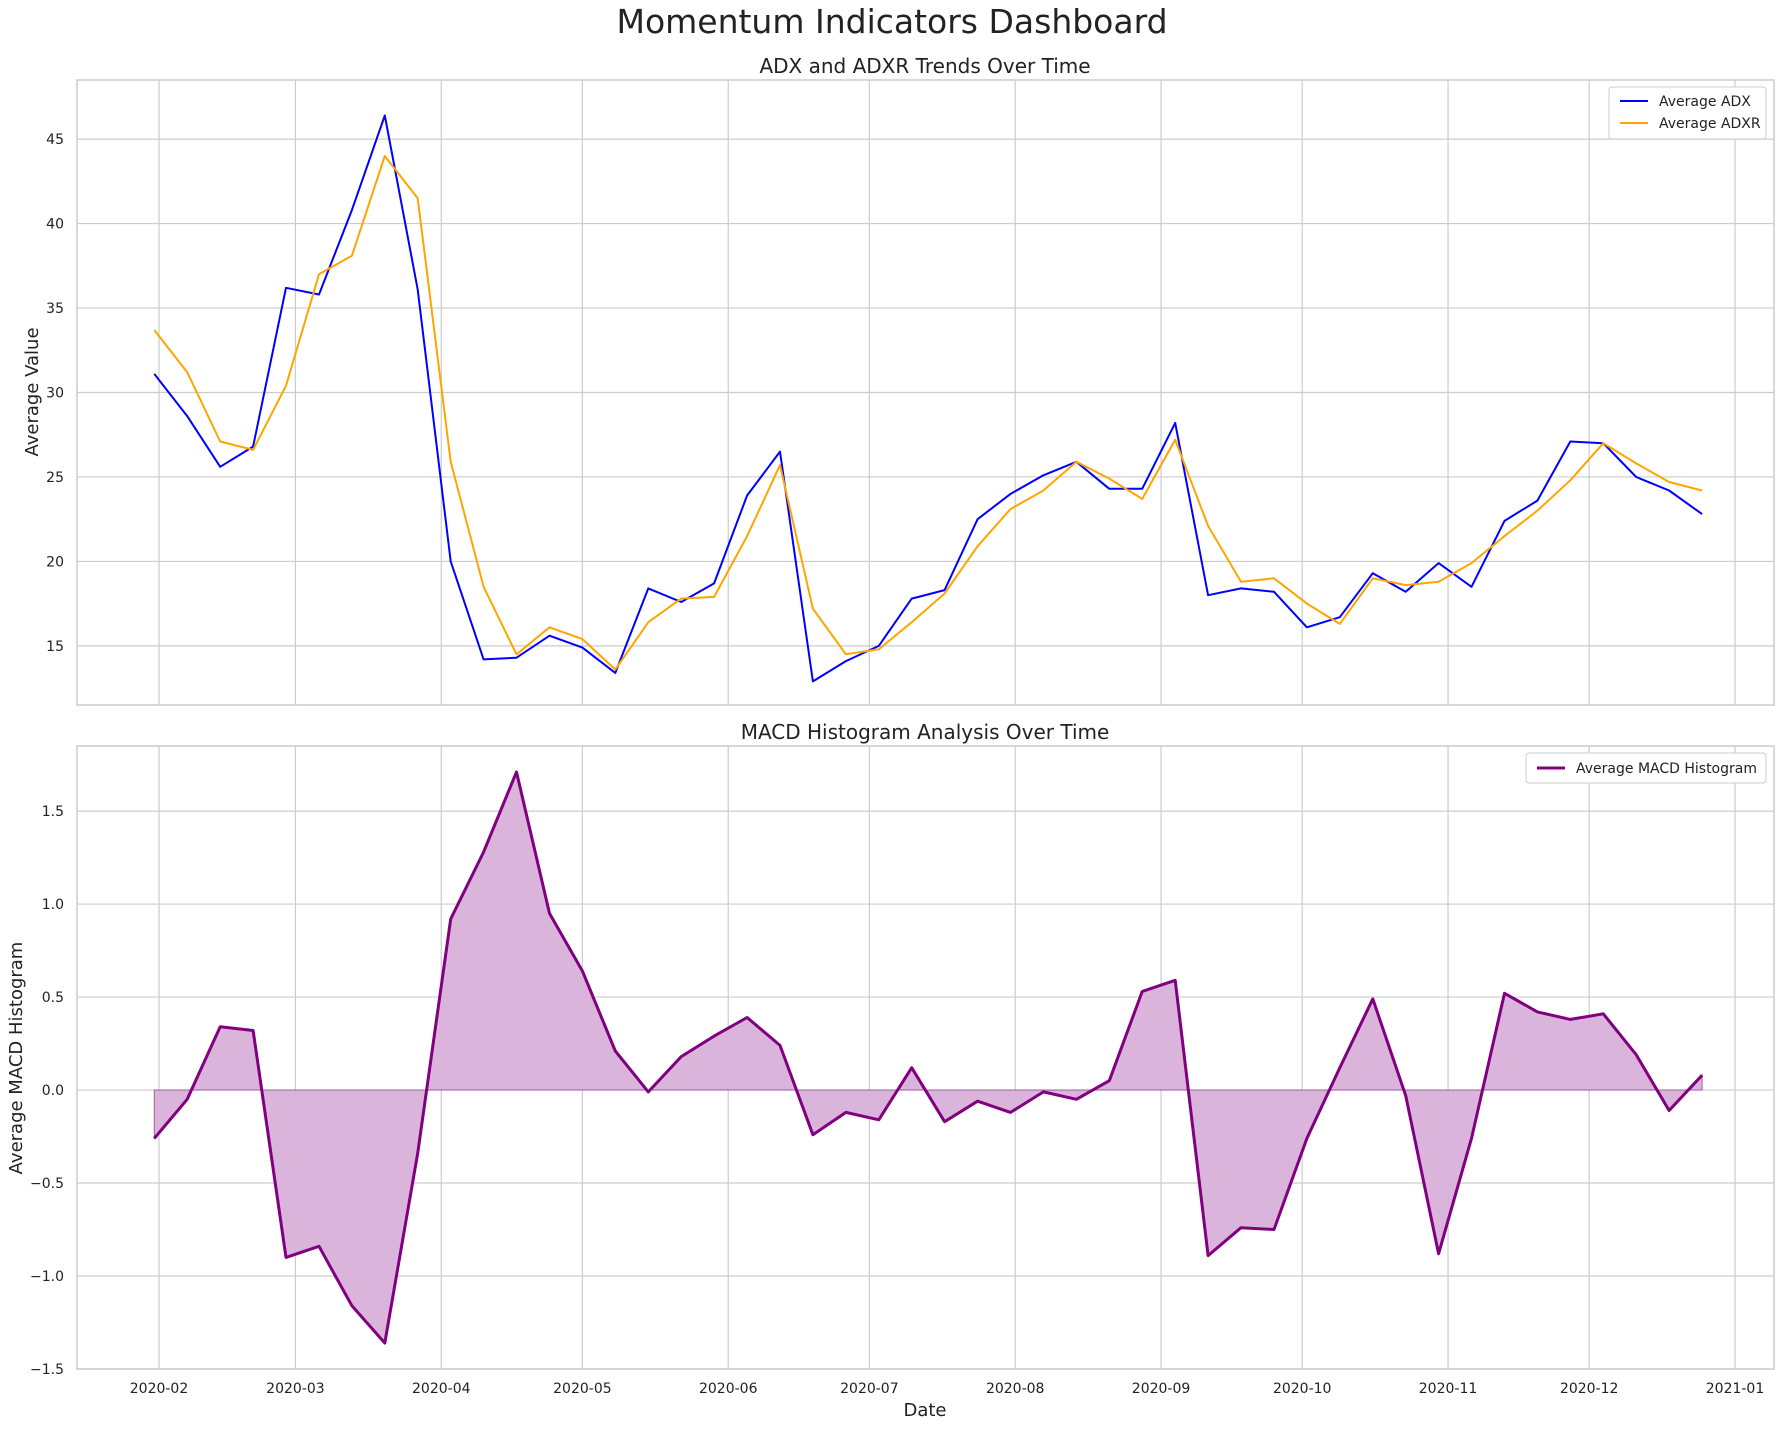 The image size is (1784, 1430). What do you see at coordinates (892, 21) in the screenshot?
I see `dashboard-title: Momentum Indicators Dashboard` at bounding box center [892, 21].